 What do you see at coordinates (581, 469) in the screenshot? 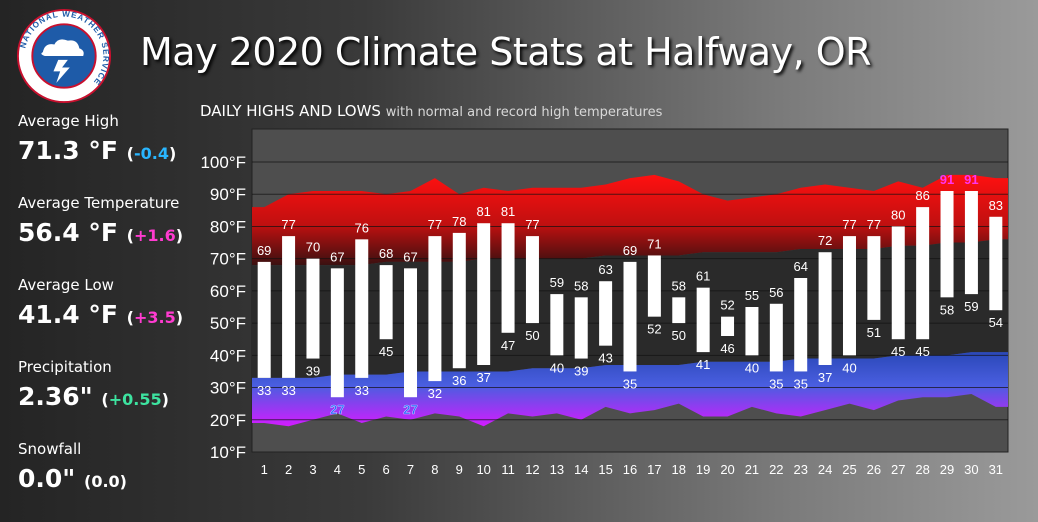
I see `x-tick-label: 14` at bounding box center [581, 469].